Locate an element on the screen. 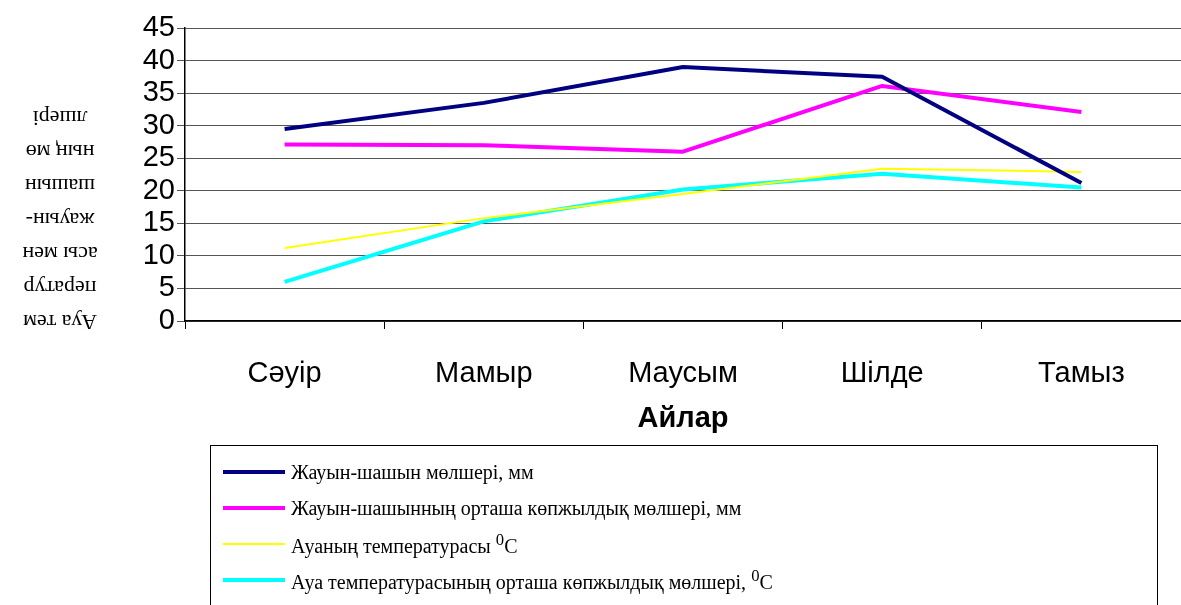 The height and width of the screenshot is (605, 1181). legend-label: Жауын-шашын мөлшері, мм is located at coordinates (412, 472).